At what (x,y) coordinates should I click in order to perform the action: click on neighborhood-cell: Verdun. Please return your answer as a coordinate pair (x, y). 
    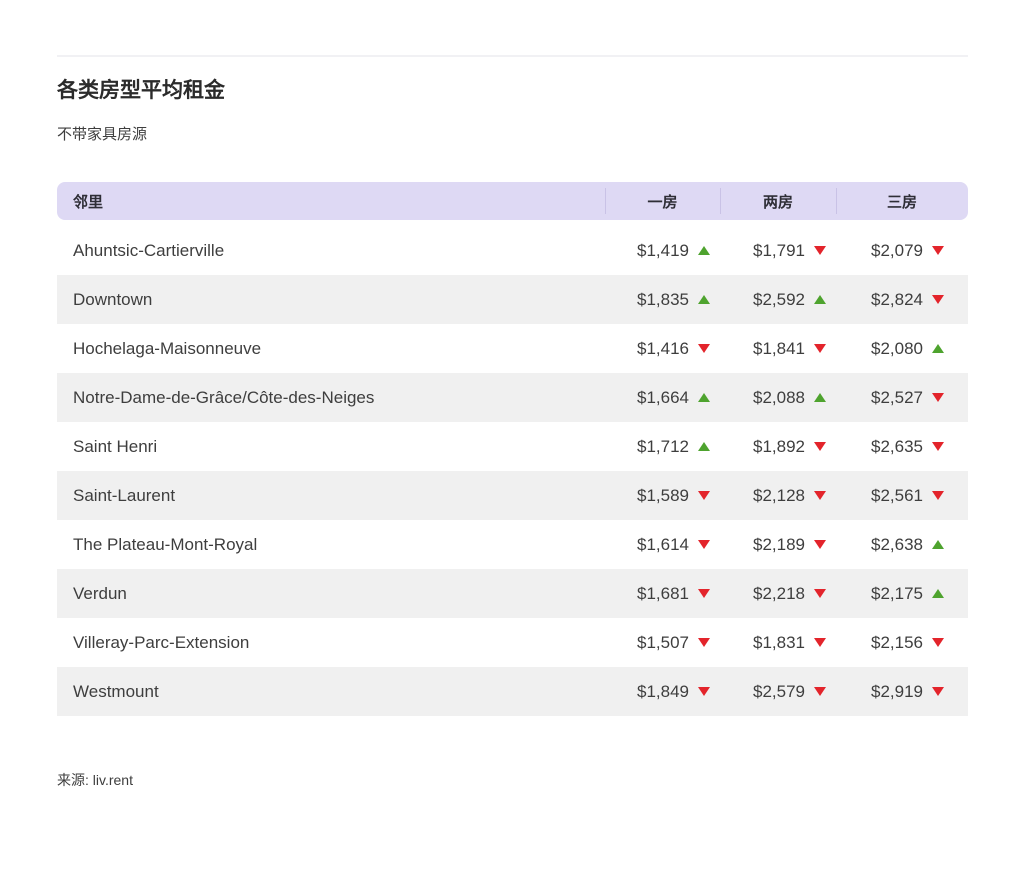
    Looking at the image, I should click on (100, 593).